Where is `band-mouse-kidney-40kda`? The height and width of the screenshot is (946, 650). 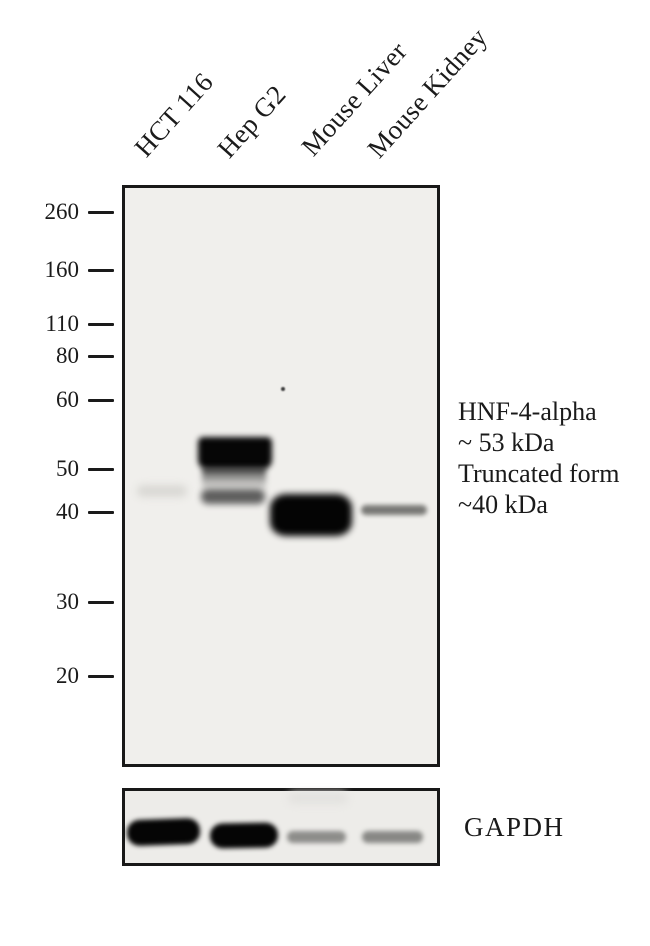
band-mouse-kidney-40kda is located at coordinates (394, 510).